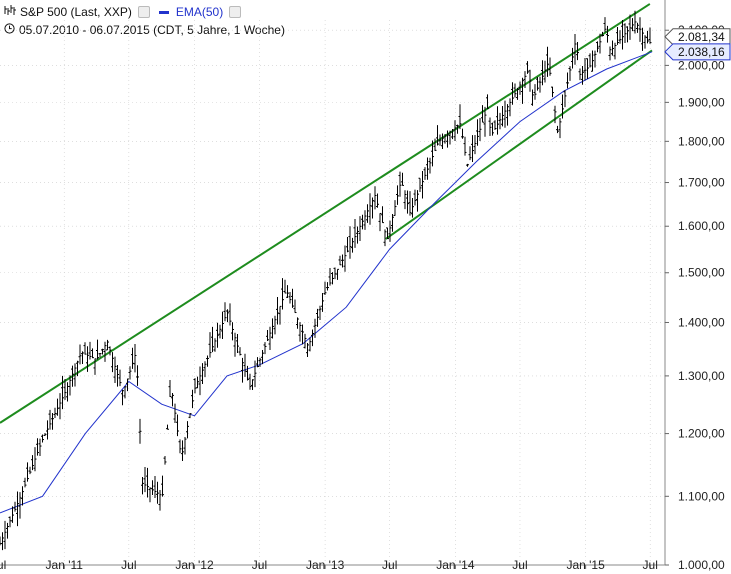  Describe the element at coordinates (701, 141) in the screenshot. I see `y-tick-label: 1.800,00` at that location.